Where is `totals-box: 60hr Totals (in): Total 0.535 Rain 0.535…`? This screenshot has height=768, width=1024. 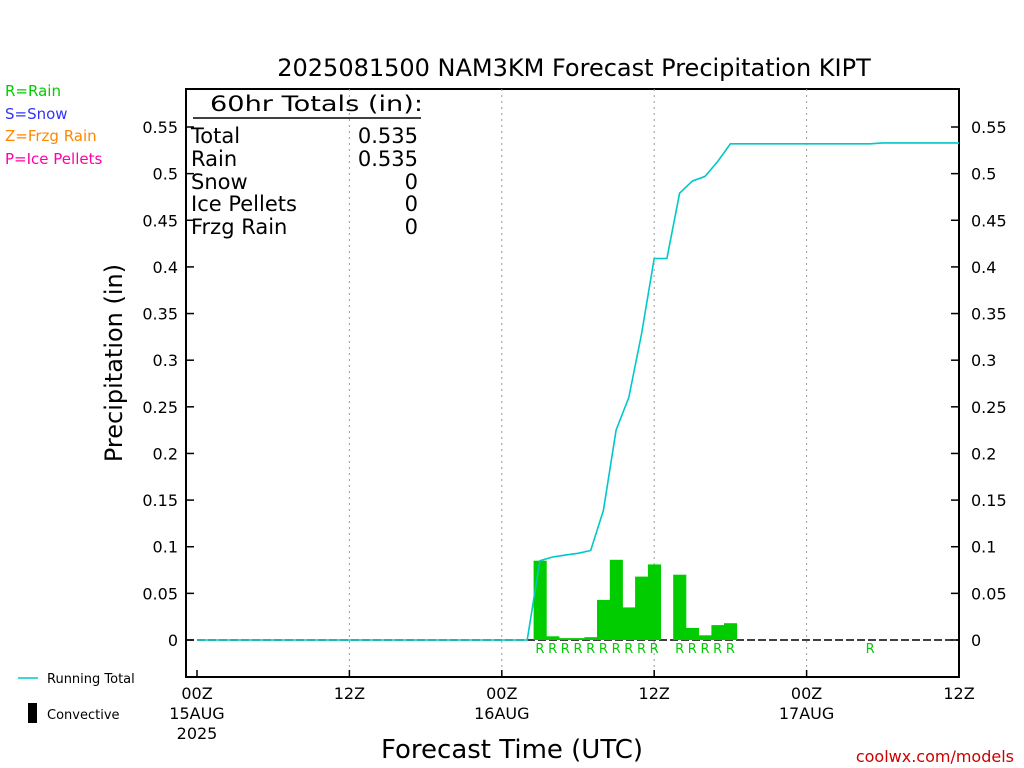 totals-box: 60hr Totals (in): Total 0.535 Rain 0.535… is located at coordinates (306, 165).